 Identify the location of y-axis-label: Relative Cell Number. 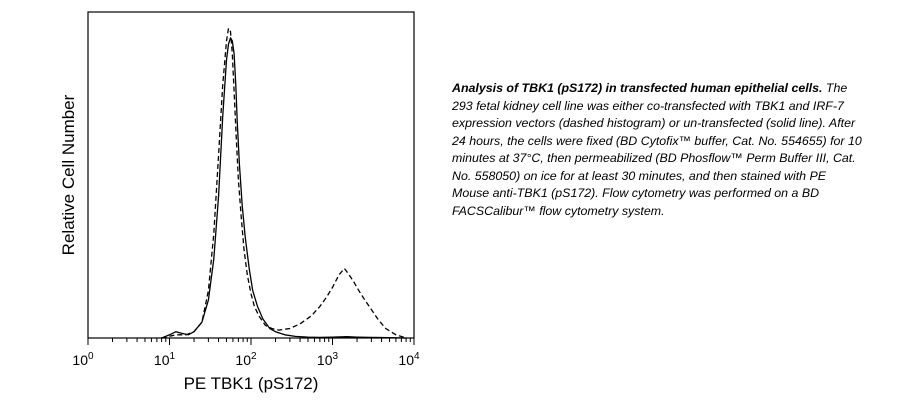
(68, 174).